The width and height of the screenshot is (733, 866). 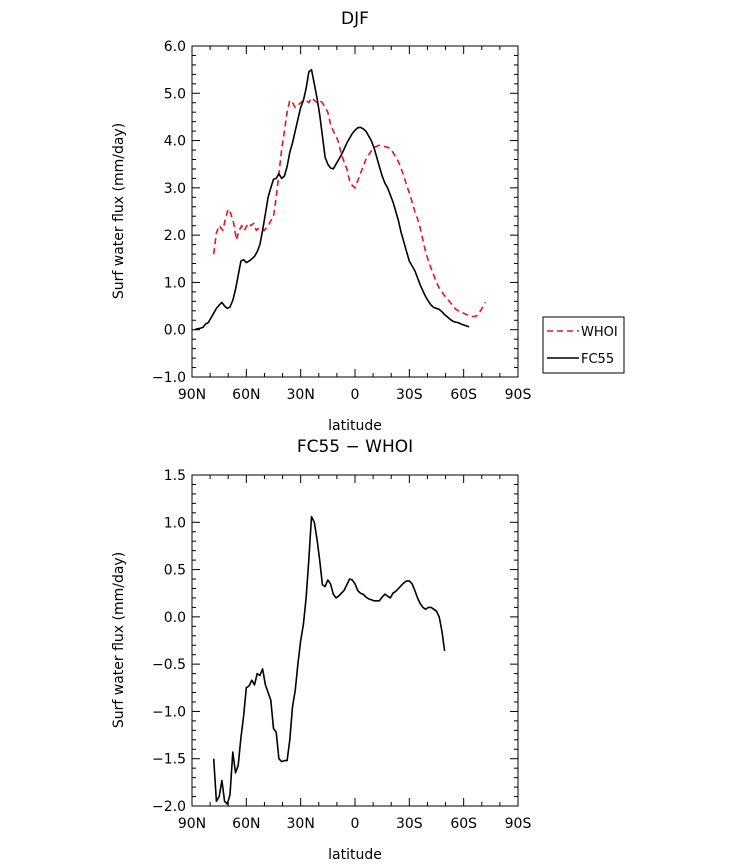 I want to click on y-tick-label: −2.0, so click(x=169, y=807).